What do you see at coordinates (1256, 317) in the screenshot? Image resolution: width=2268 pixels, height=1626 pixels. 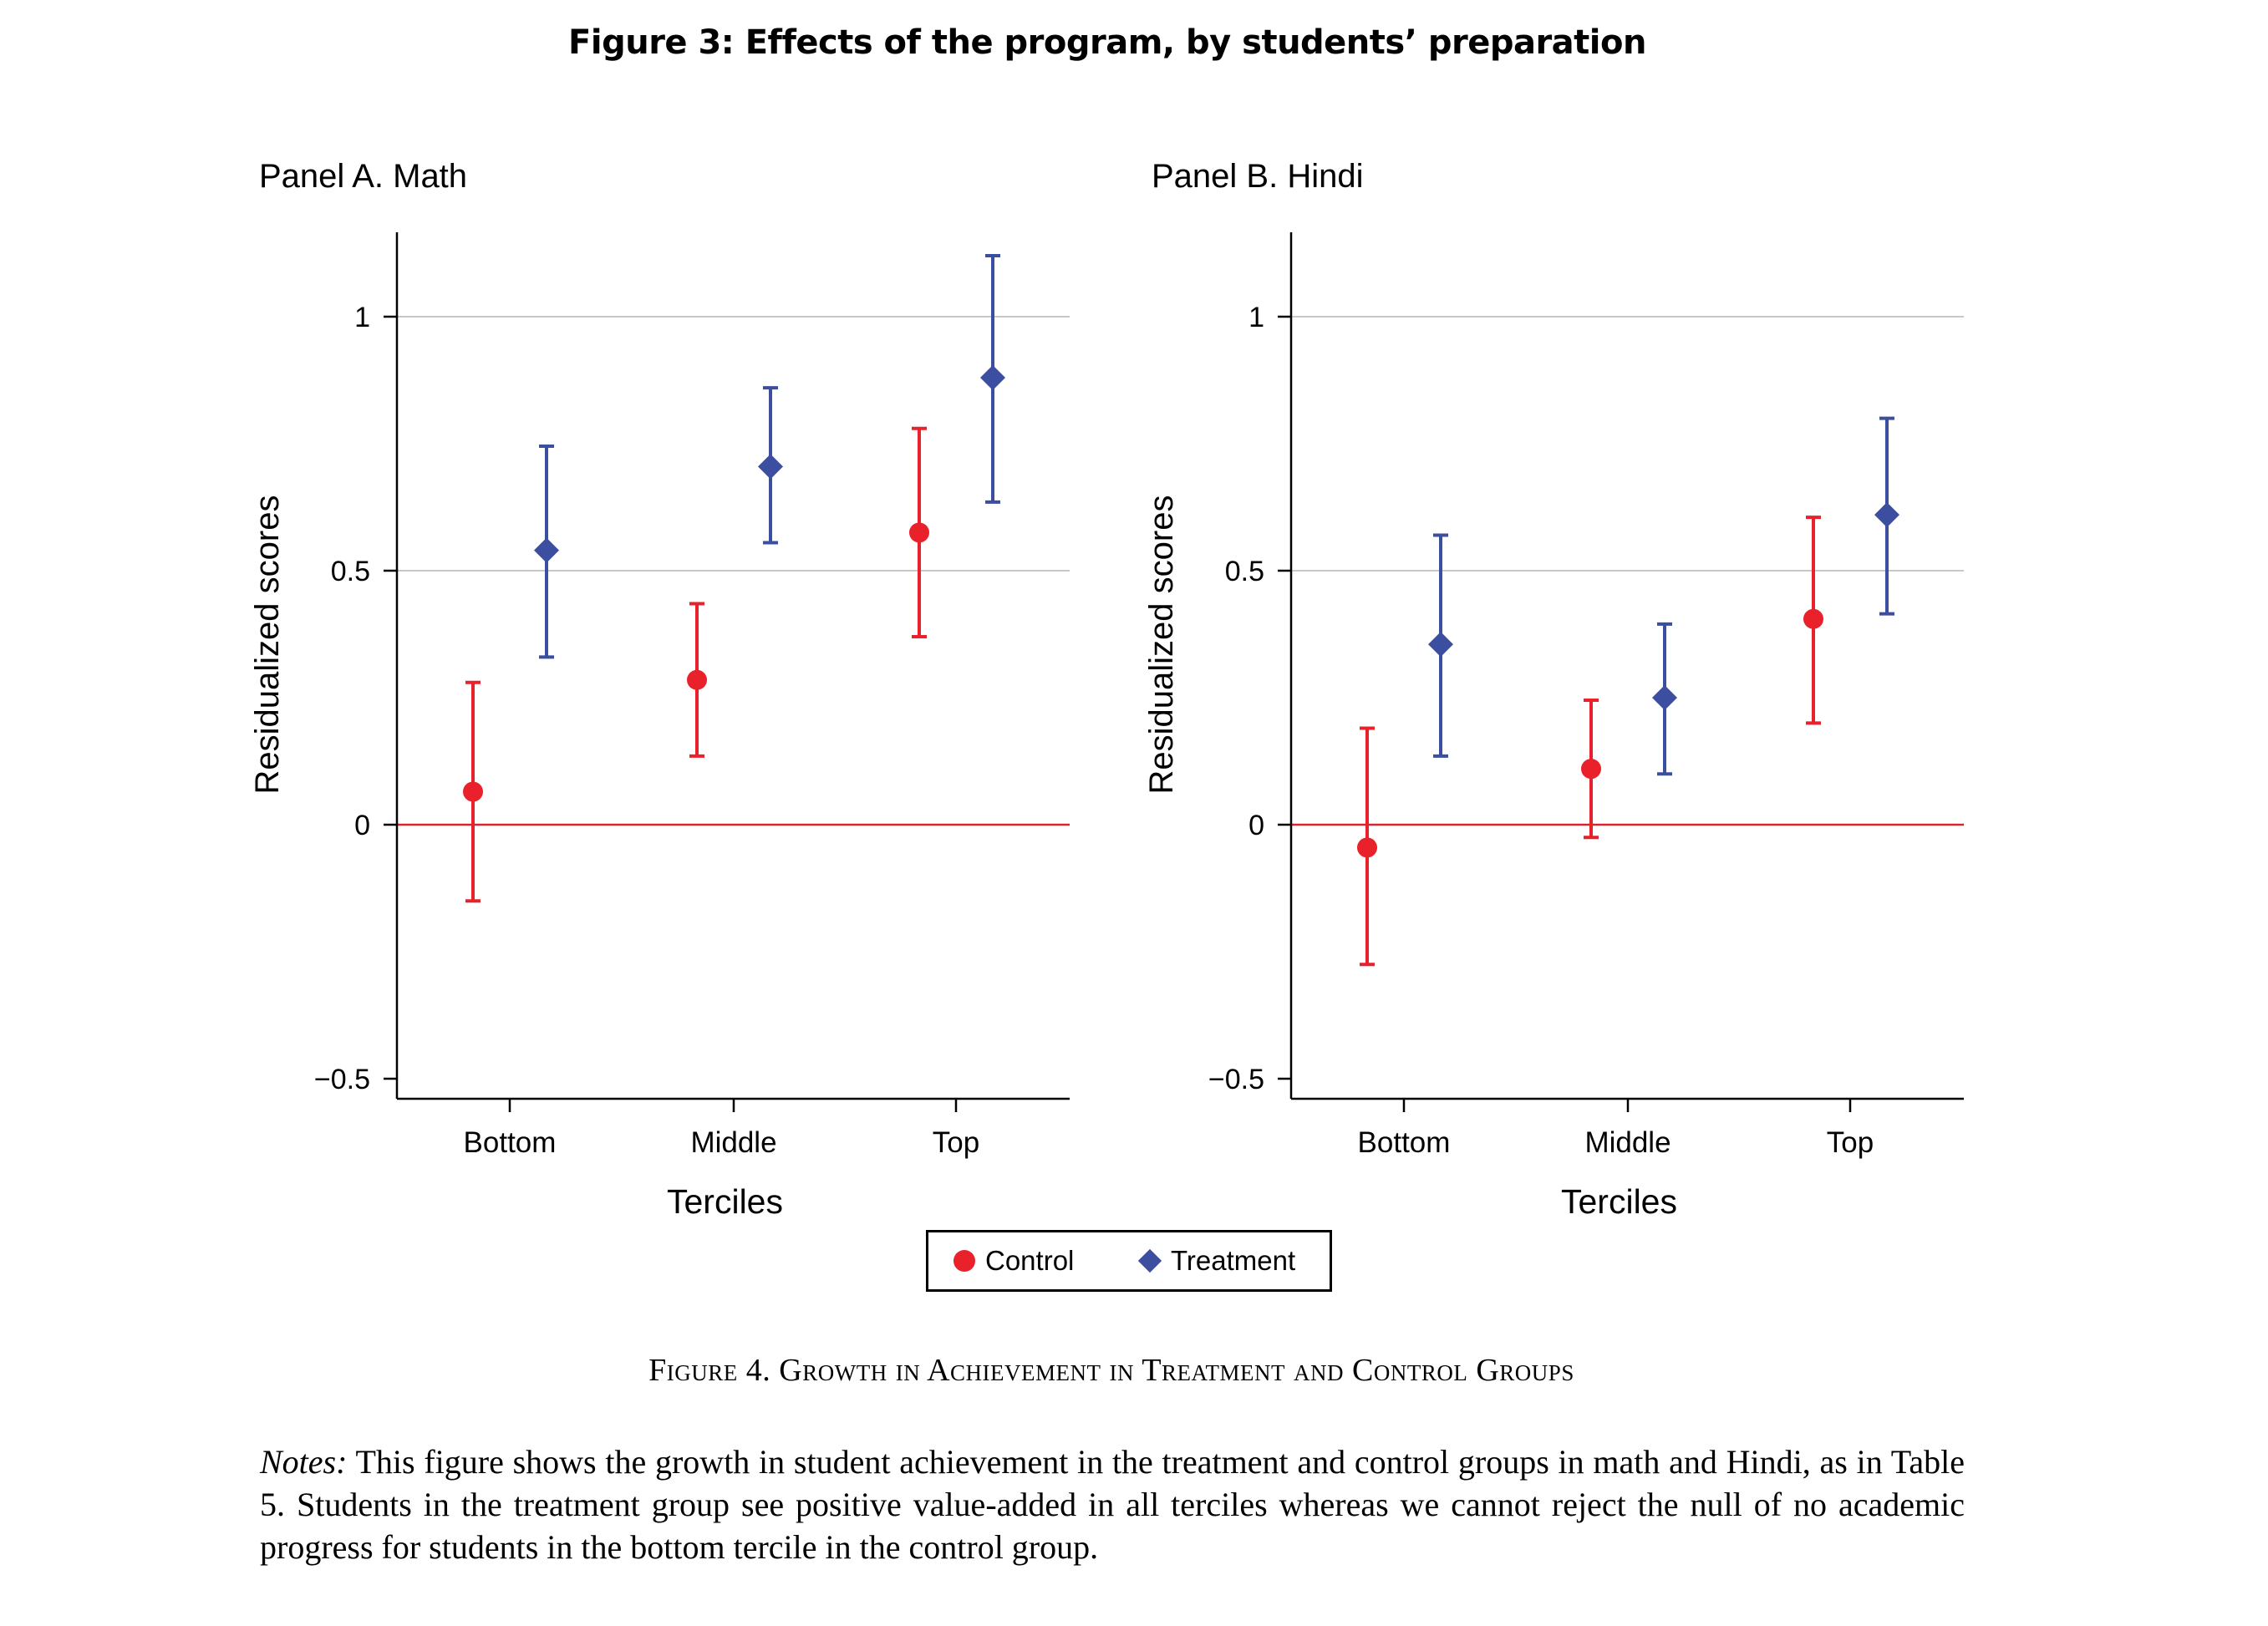 I see `panel-b-y-tick-label: 1` at bounding box center [1256, 317].